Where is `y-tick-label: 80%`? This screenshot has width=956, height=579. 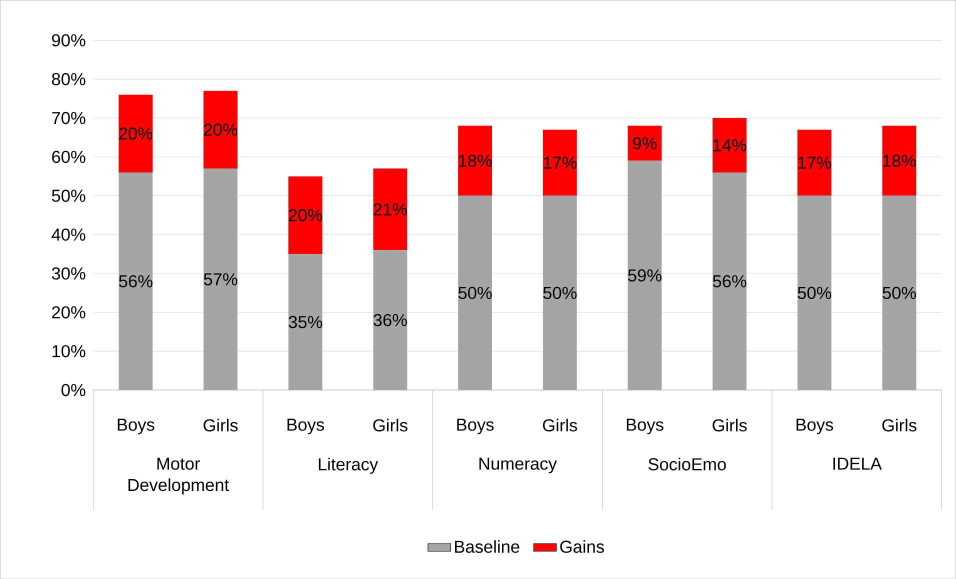 y-tick-label: 80% is located at coordinates (69, 79).